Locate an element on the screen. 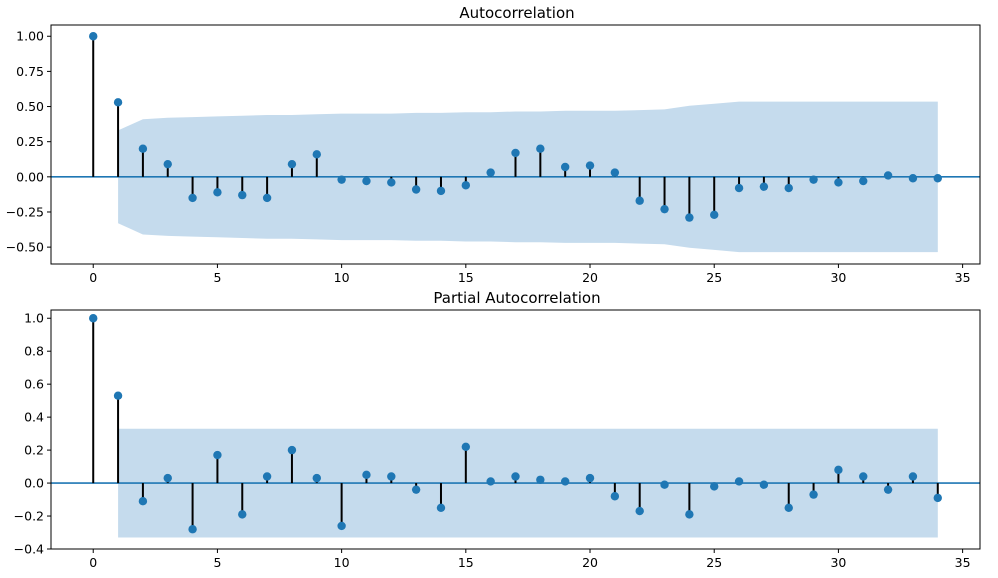 The width and height of the screenshot is (998, 578). acf-y-tick-label: −0.25 is located at coordinates (25, 211).